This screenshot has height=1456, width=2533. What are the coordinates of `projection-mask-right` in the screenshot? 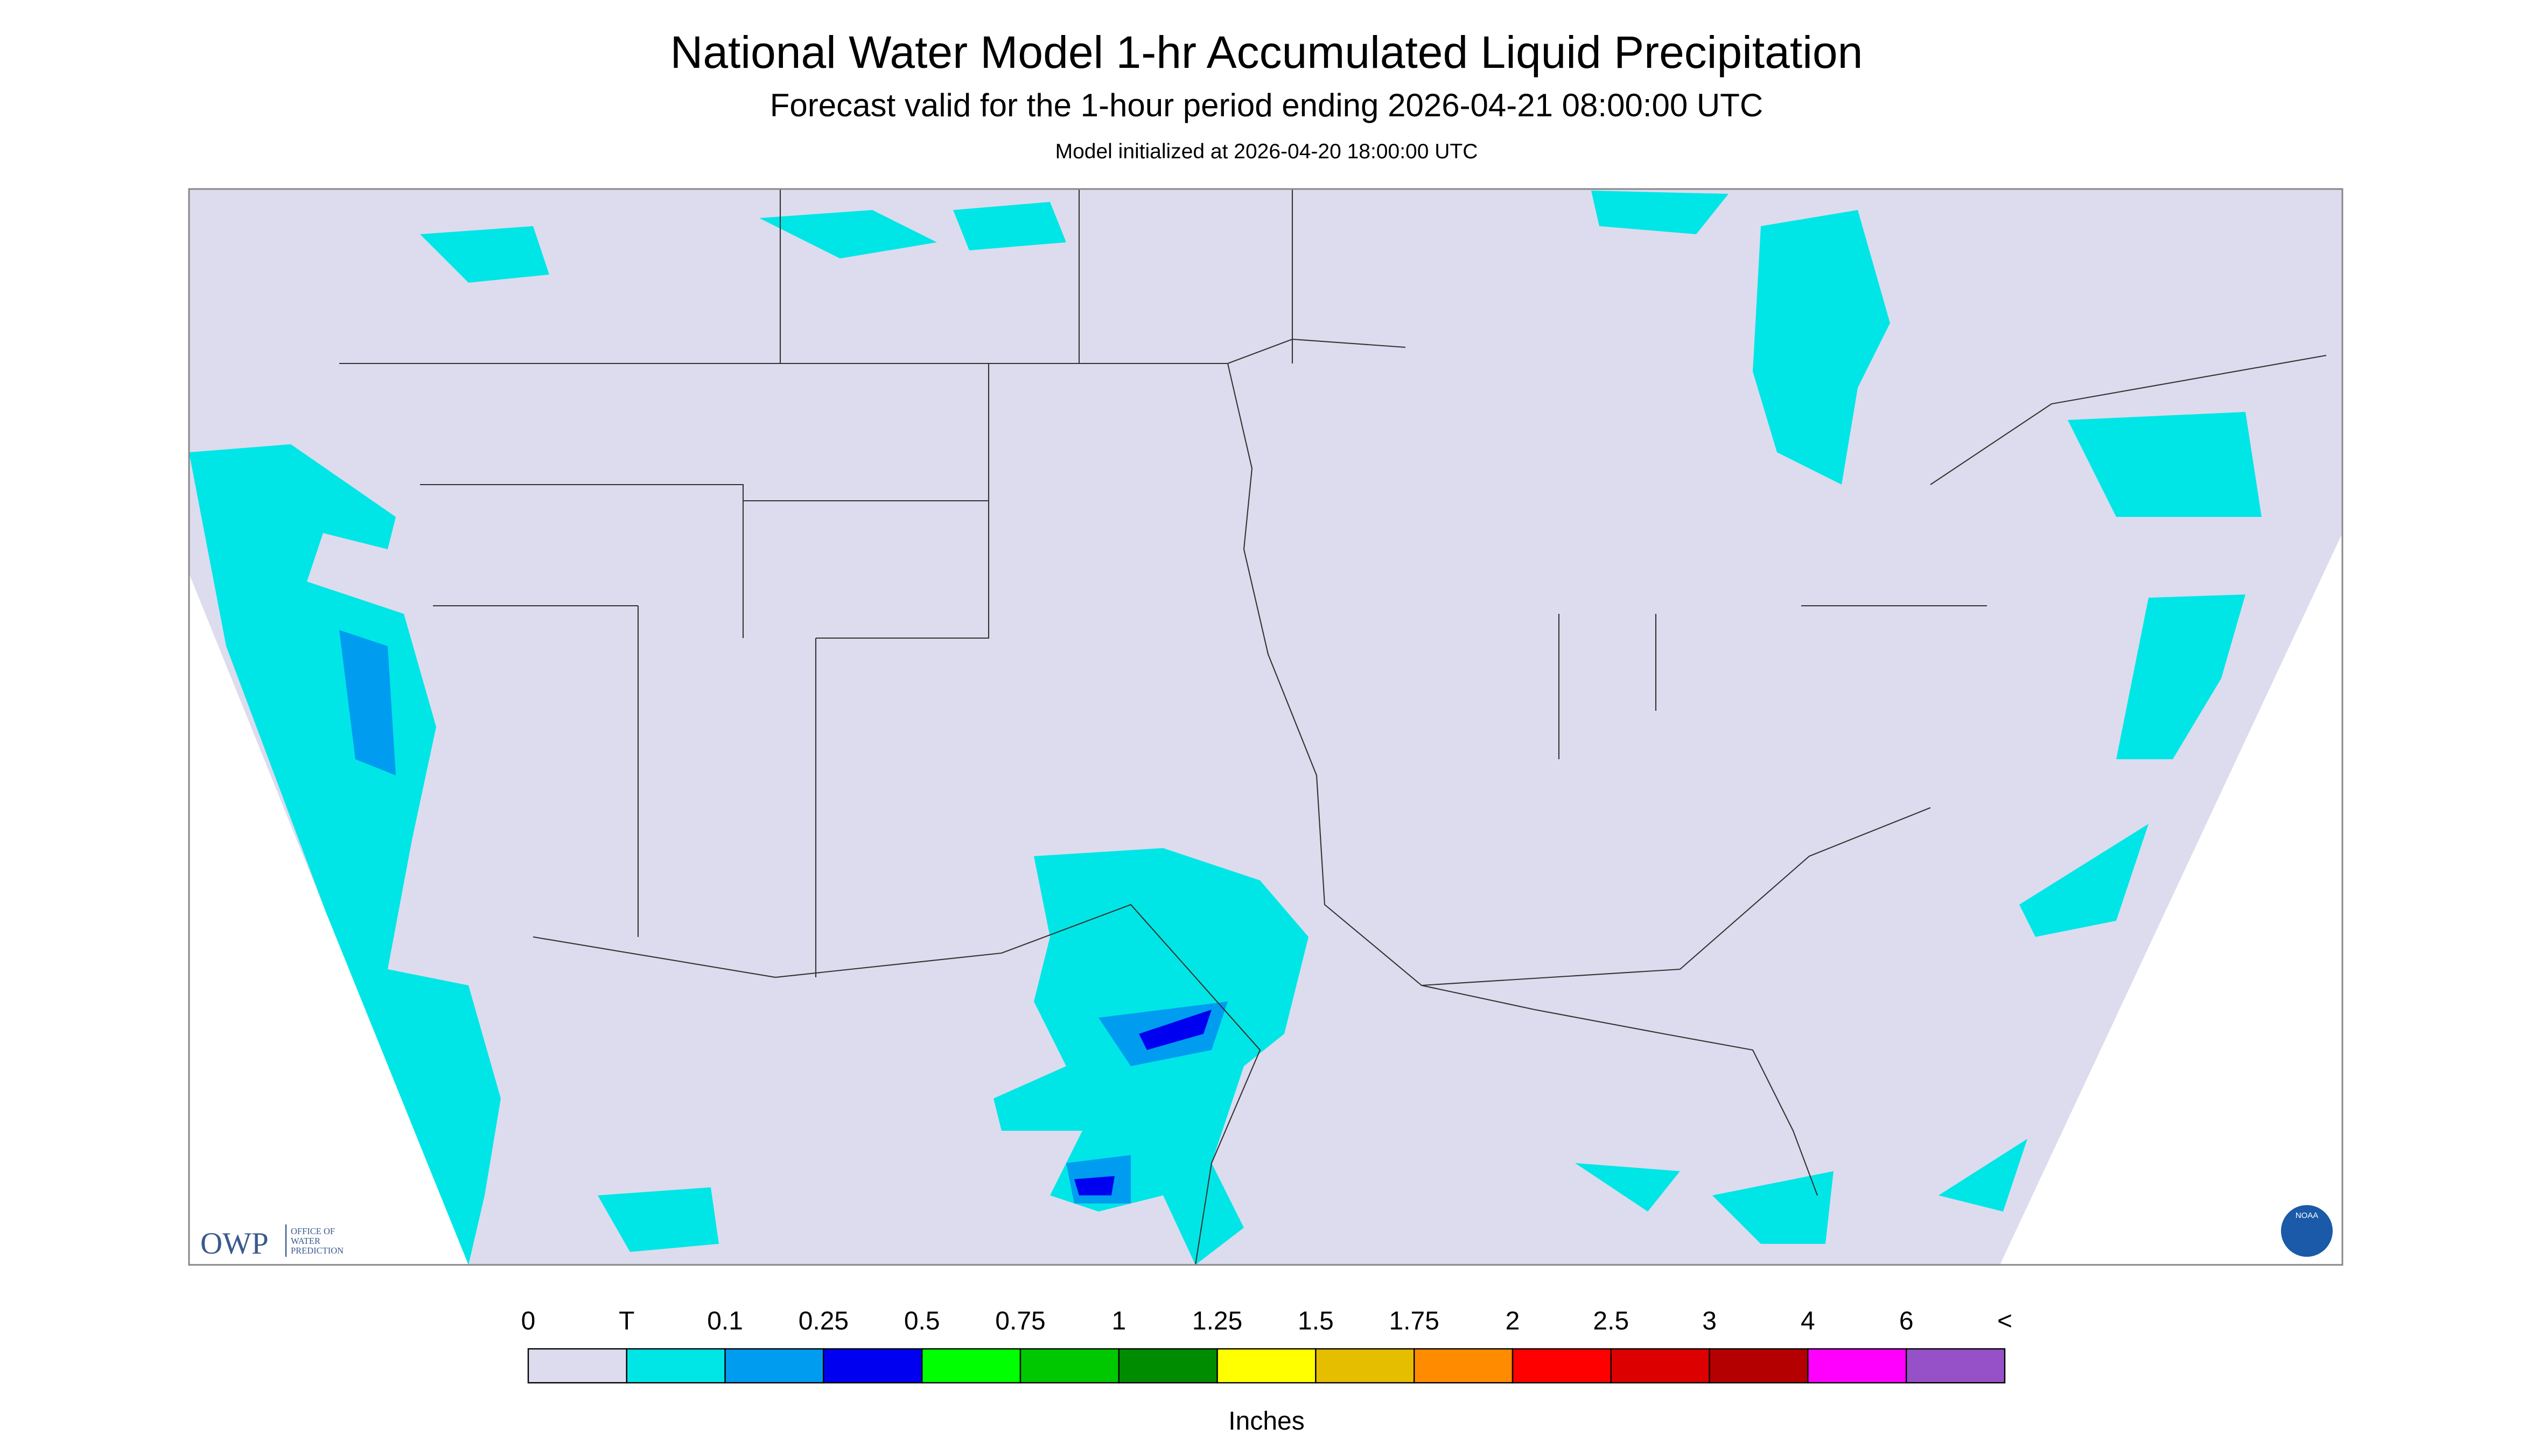 It's located at (2171, 899).